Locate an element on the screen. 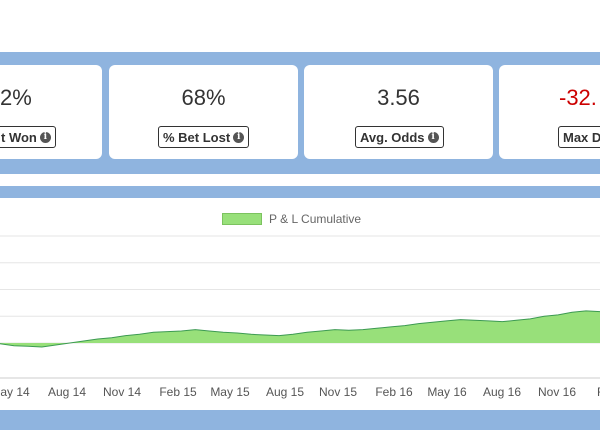 The image size is (600, 430). legend-label: P & L Cumulative is located at coordinates (315, 219).